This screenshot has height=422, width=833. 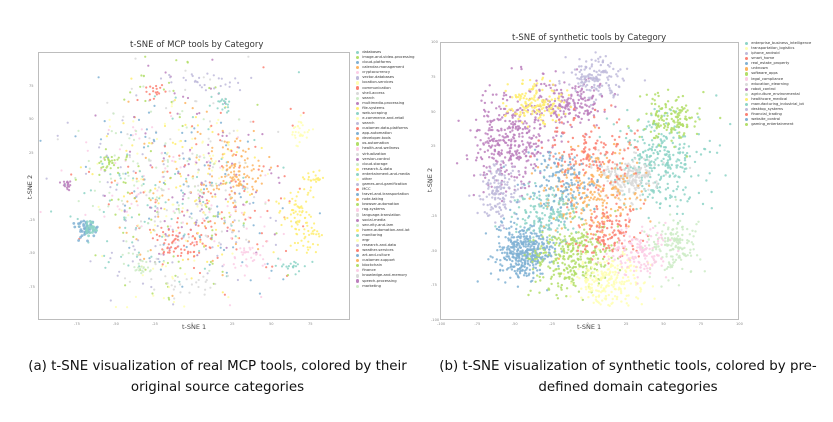 What do you see at coordinates (366, 239) in the screenshot?
I see `legend-label: ergr` at bounding box center [366, 239].